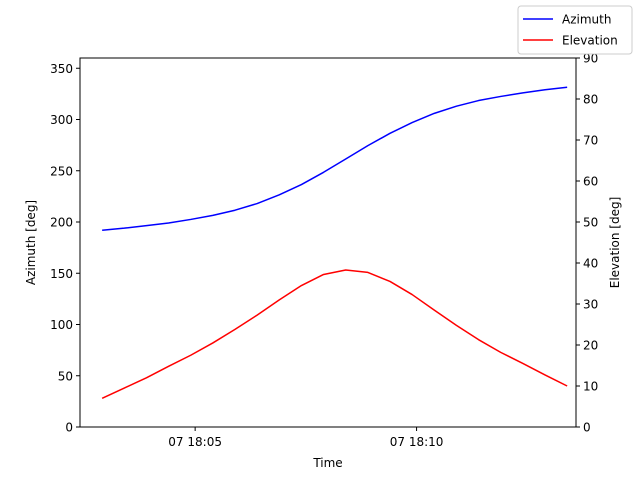  Describe the element at coordinates (590, 305) in the screenshot. I see `y-right-tick-label: 30` at that location.